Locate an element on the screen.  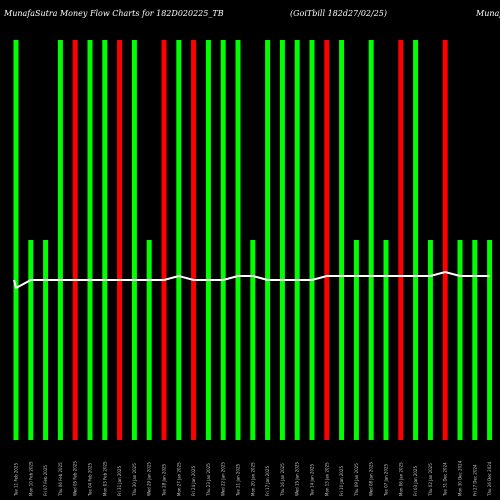
x-tick-label: Wed 22 Jan 2025 is located at coordinates (223, 479).